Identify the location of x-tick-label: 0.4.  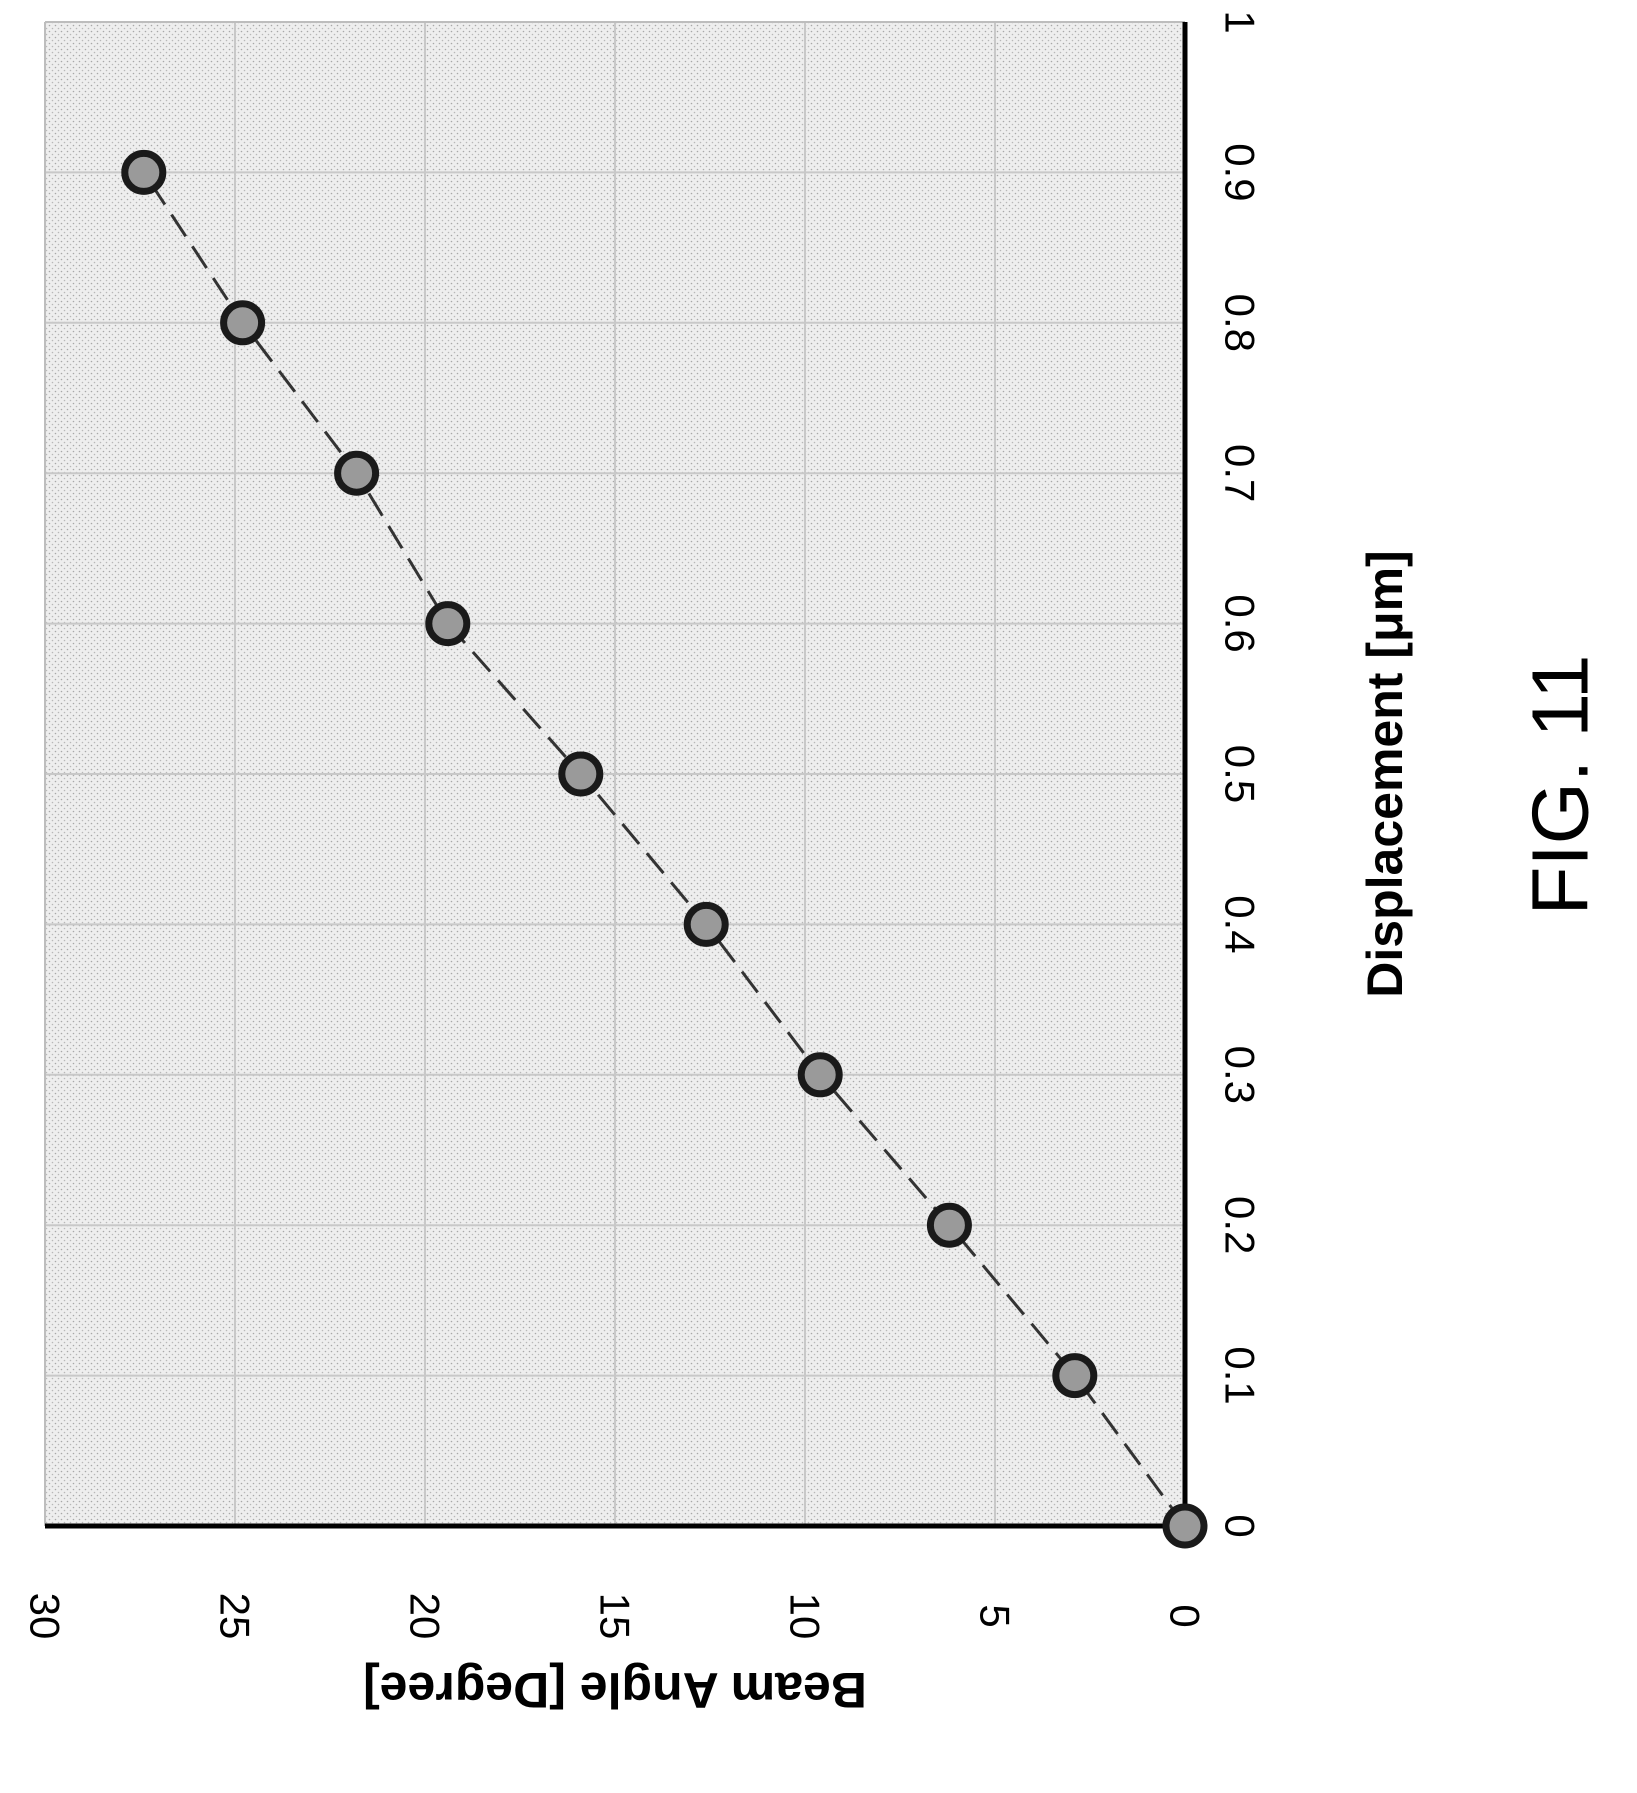
(1240, 924).